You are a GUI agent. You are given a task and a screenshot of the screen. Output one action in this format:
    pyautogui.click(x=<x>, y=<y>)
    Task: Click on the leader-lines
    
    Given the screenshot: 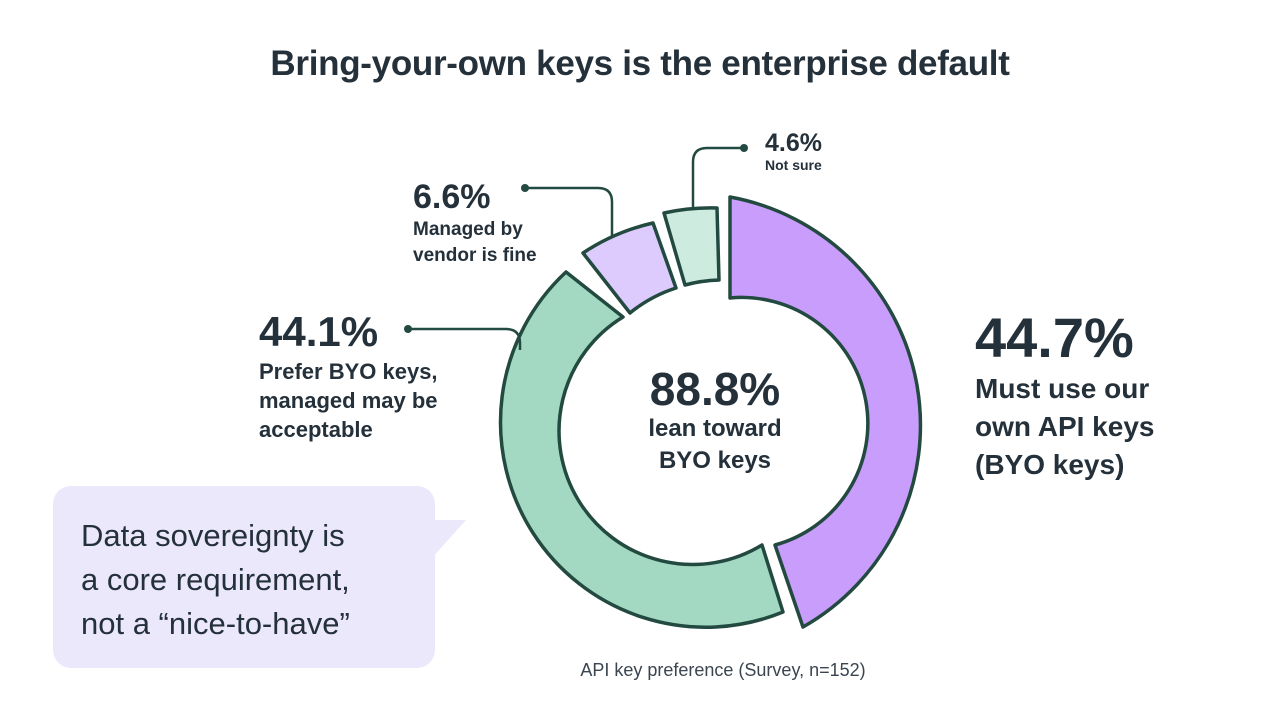 What is the action you would take?
    pyautogui.click(x=576, y=248)
    